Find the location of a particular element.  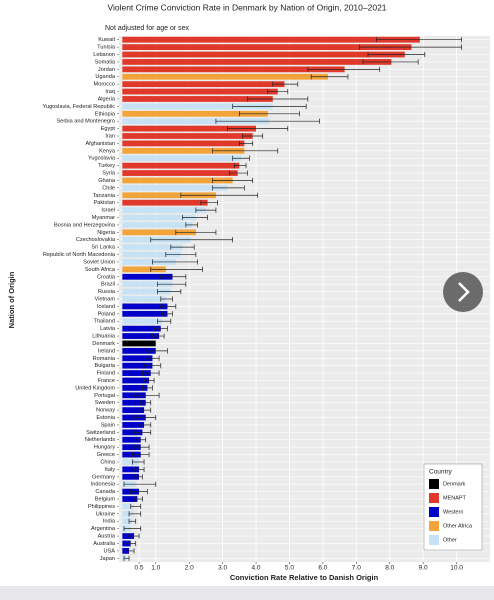

y-tick-label: Algeria is located at coordinates (107, 99).